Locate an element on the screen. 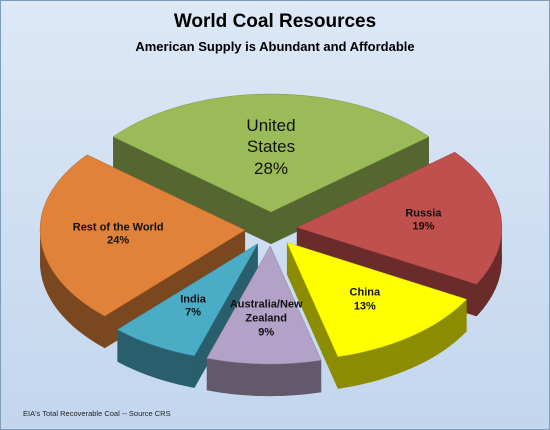  slice-label: India 7% is located at coordinates (193, 307).